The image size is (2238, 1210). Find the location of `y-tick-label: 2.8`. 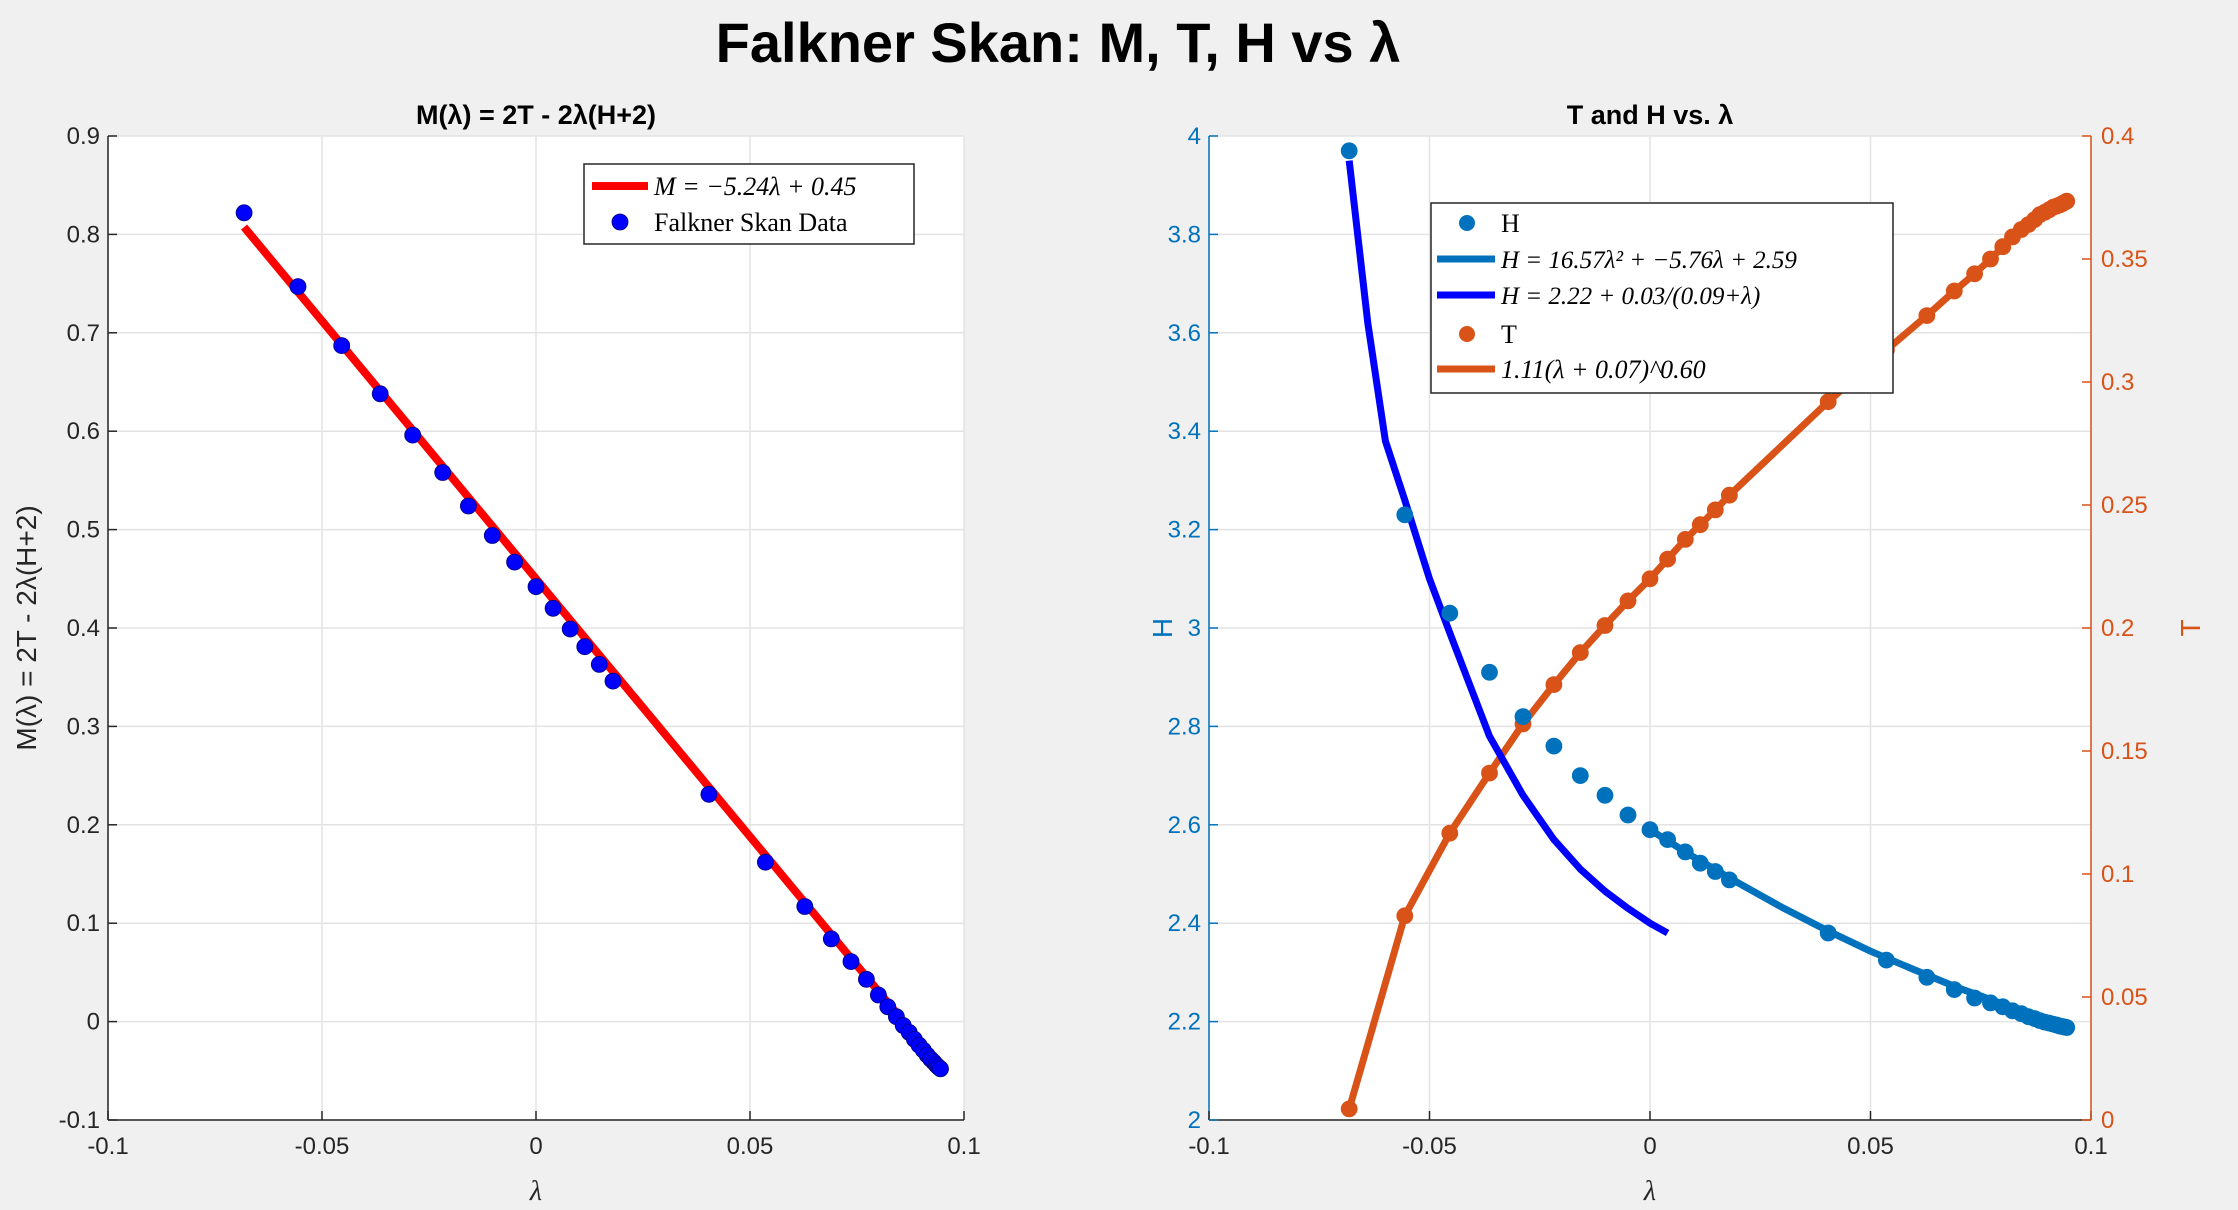

y-tick-label: 2.8 is located at coordinates (1184, 726).